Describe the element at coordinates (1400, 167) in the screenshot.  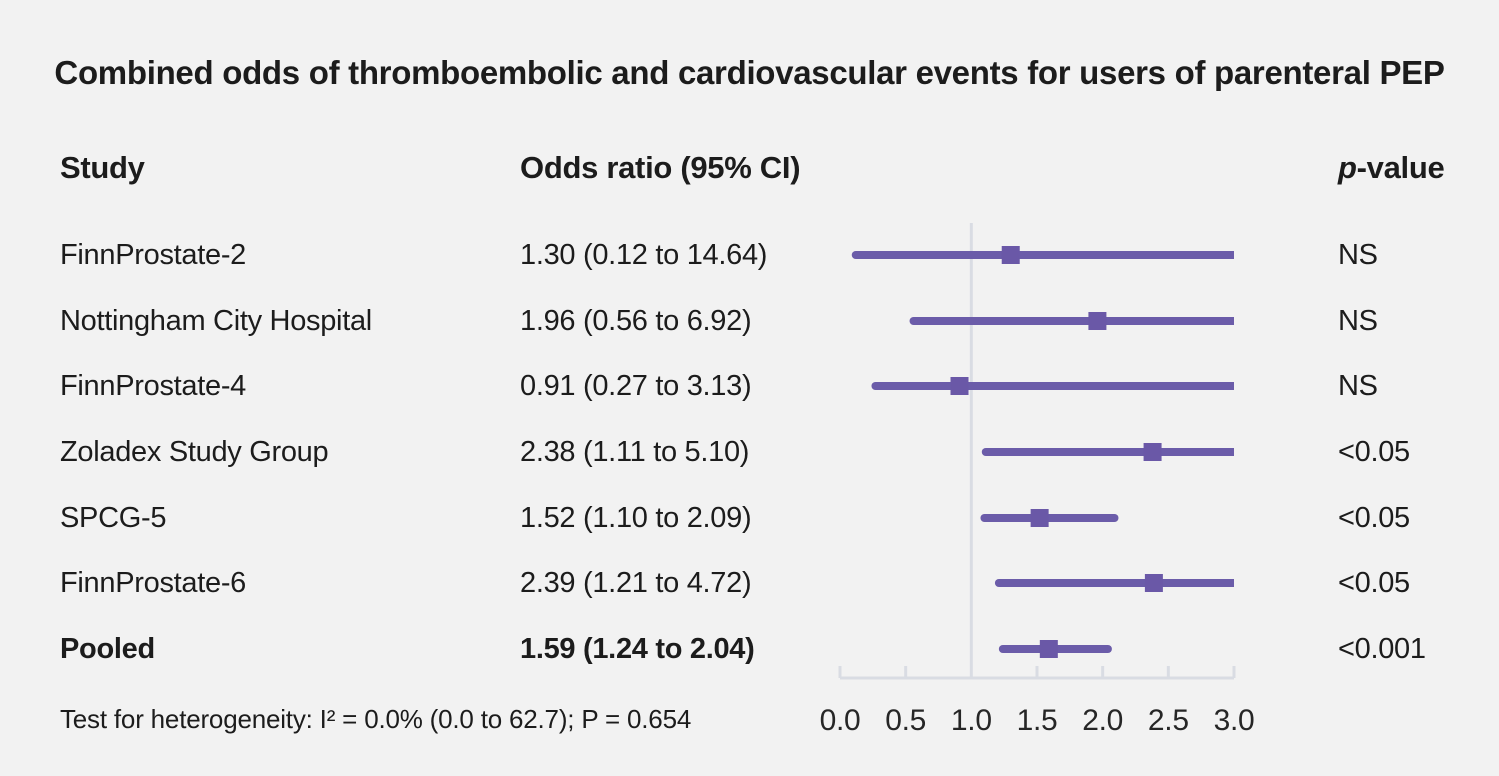
I see `p-value-header-rest: -value` at that location.